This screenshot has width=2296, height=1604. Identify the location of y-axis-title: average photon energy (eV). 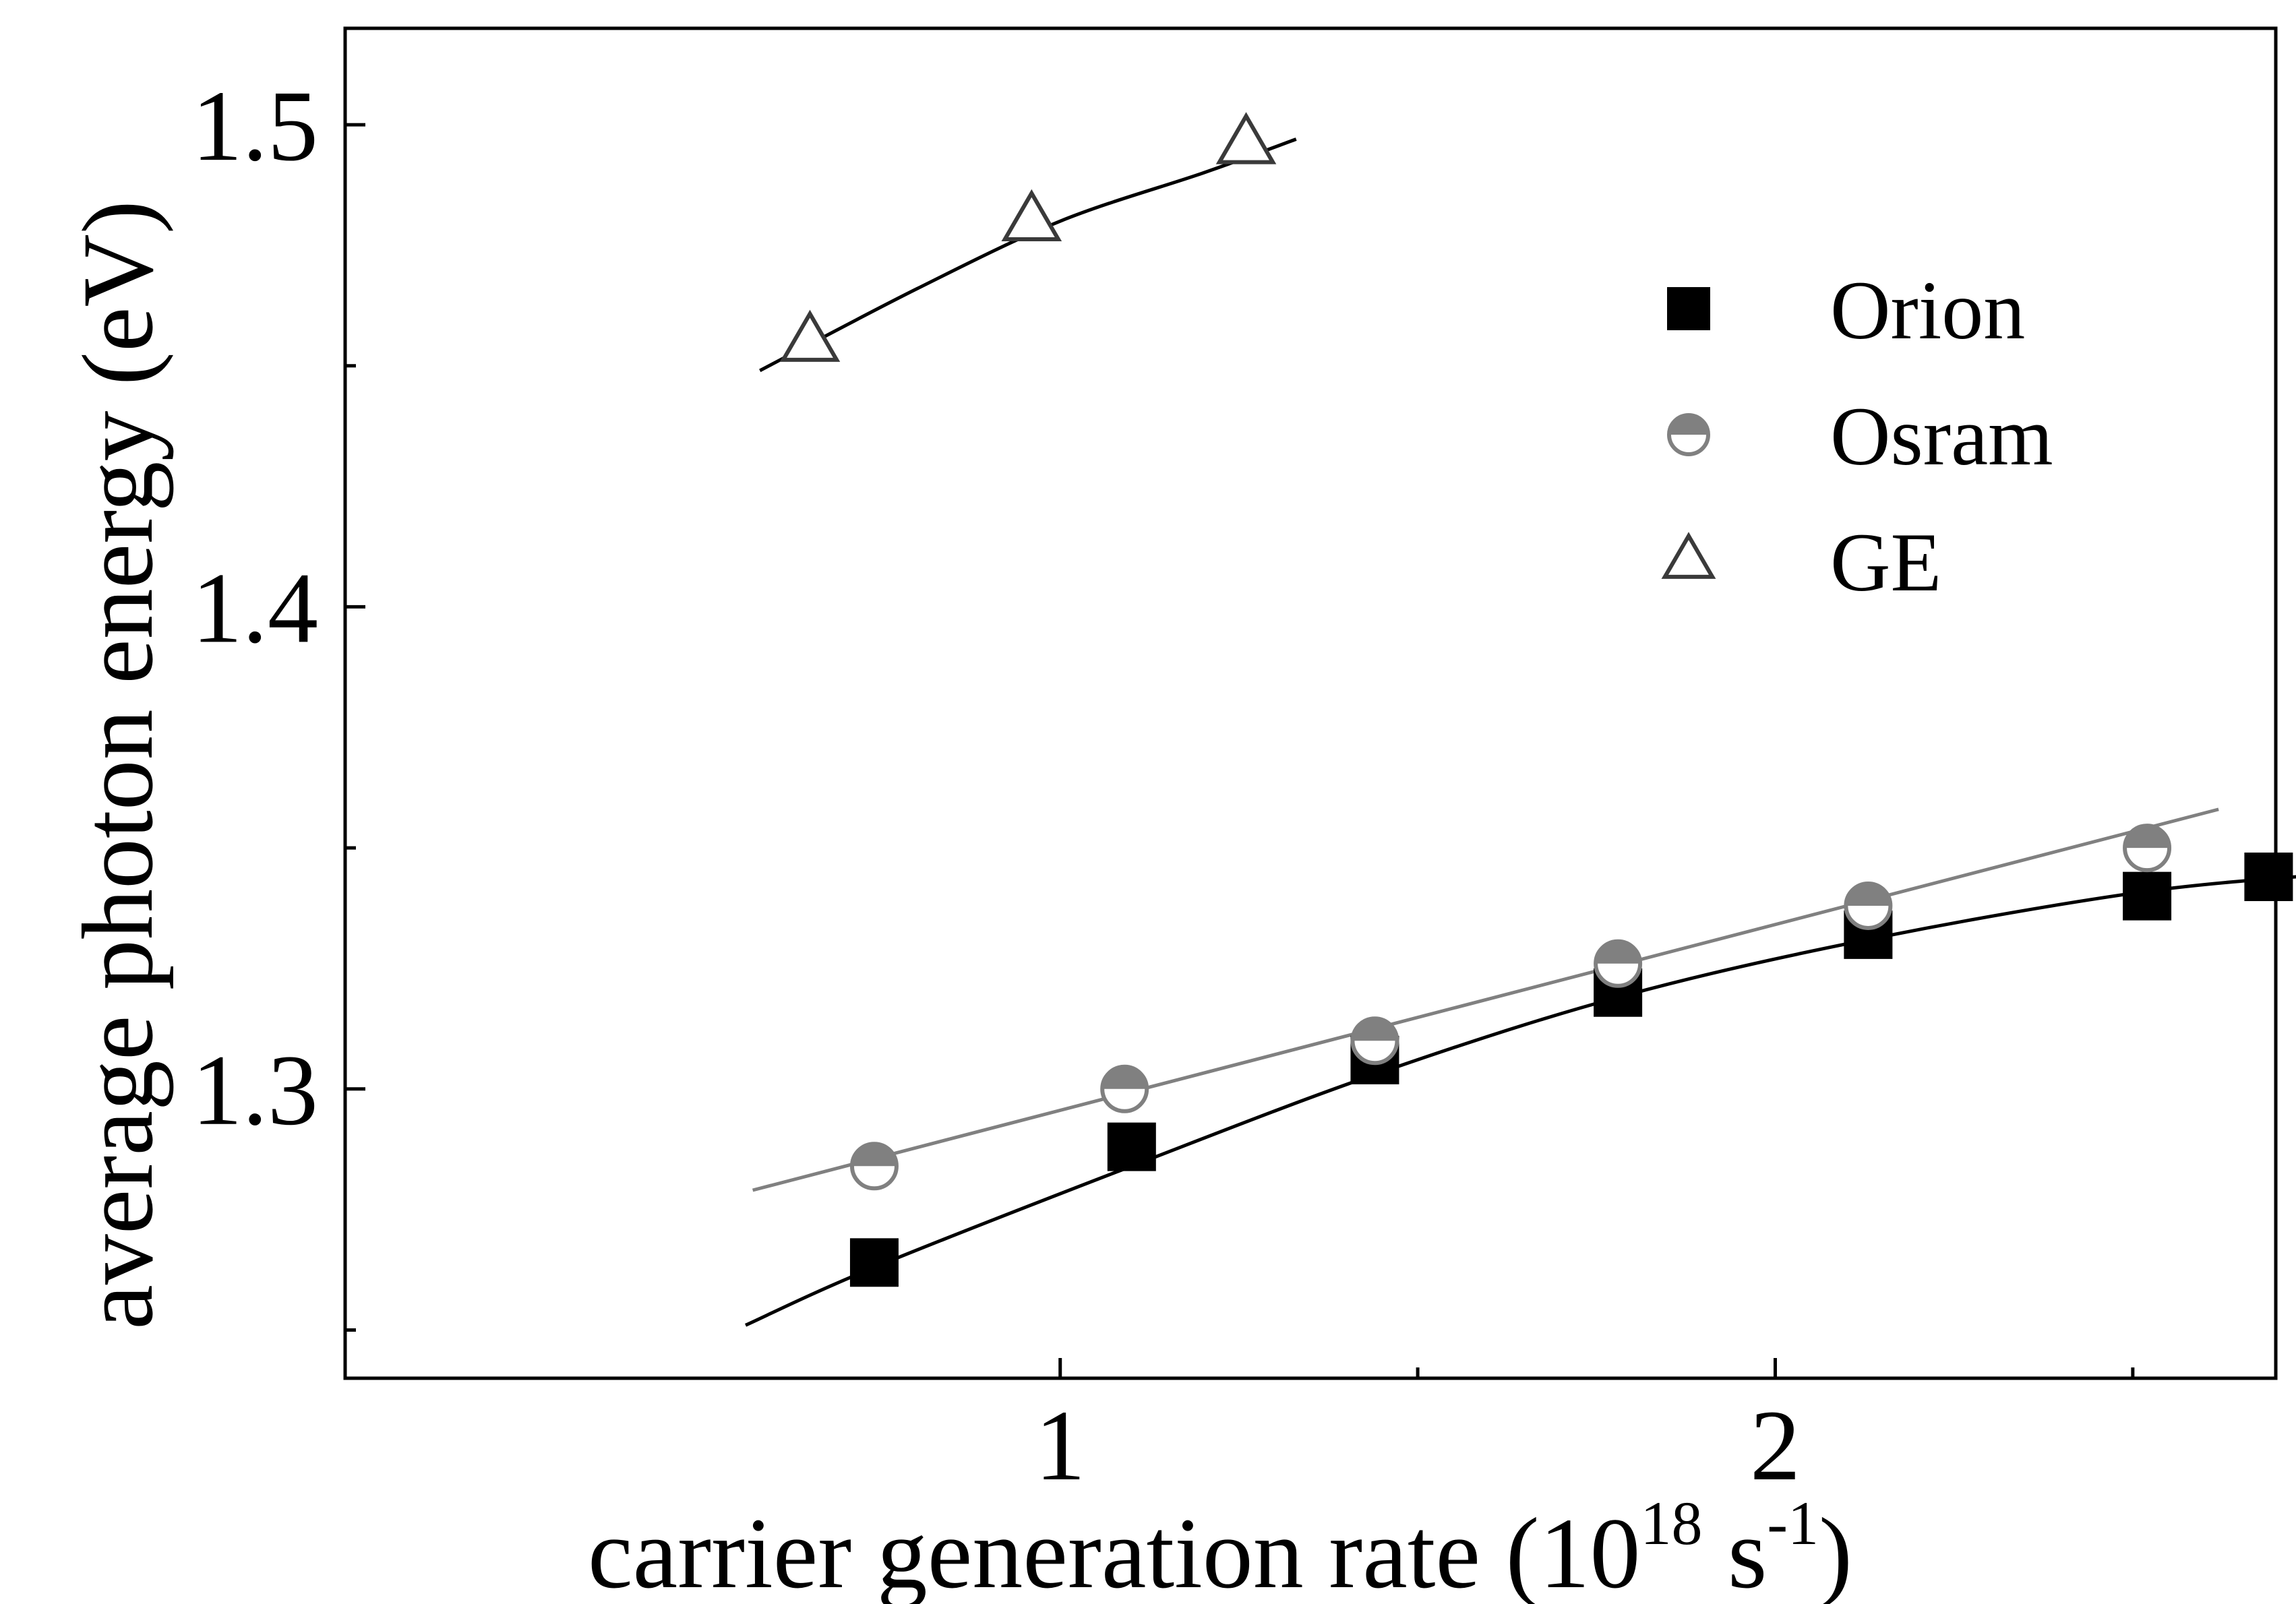
(118, 765).